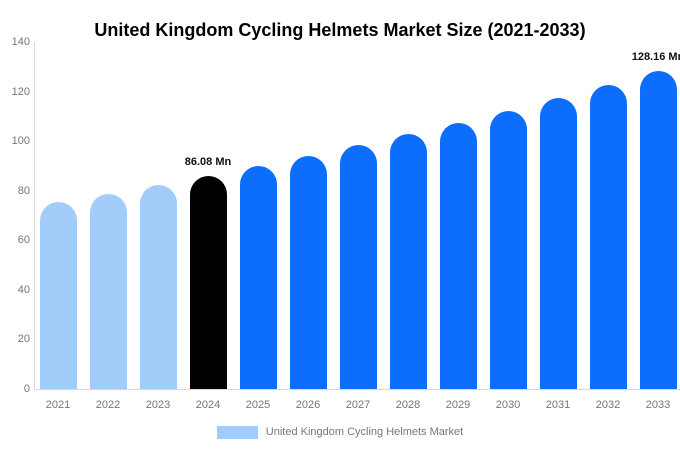 This screenshot has height=450, width=680. What do you see at coordinates (258, 405) in the screenshot?
I see `x-axis-label-2025: 2025` at bounding box center [258, 405].